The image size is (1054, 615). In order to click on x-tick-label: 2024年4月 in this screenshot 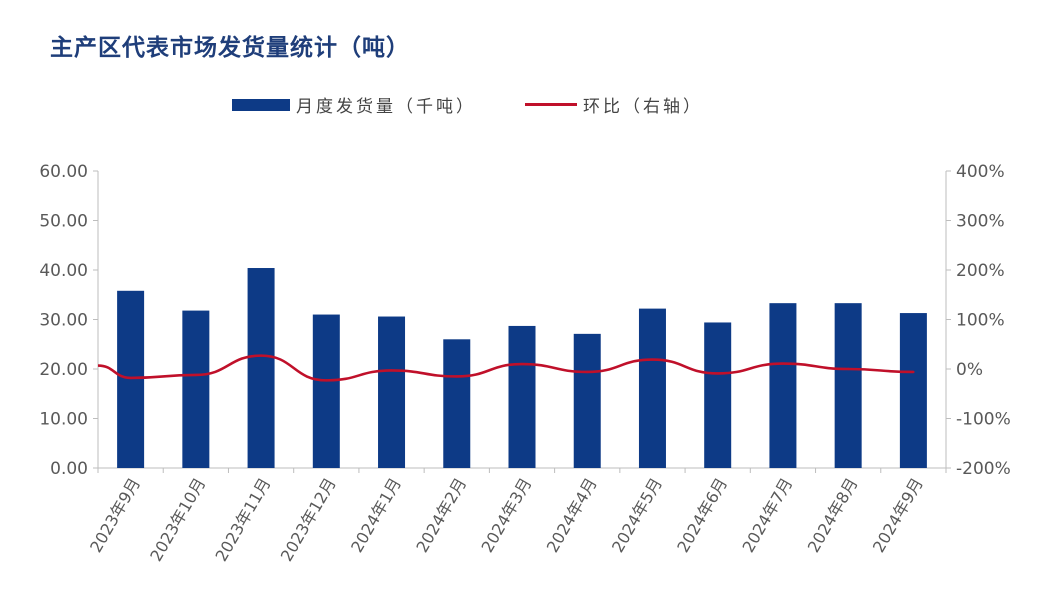, I will do `click(572, 515)`.